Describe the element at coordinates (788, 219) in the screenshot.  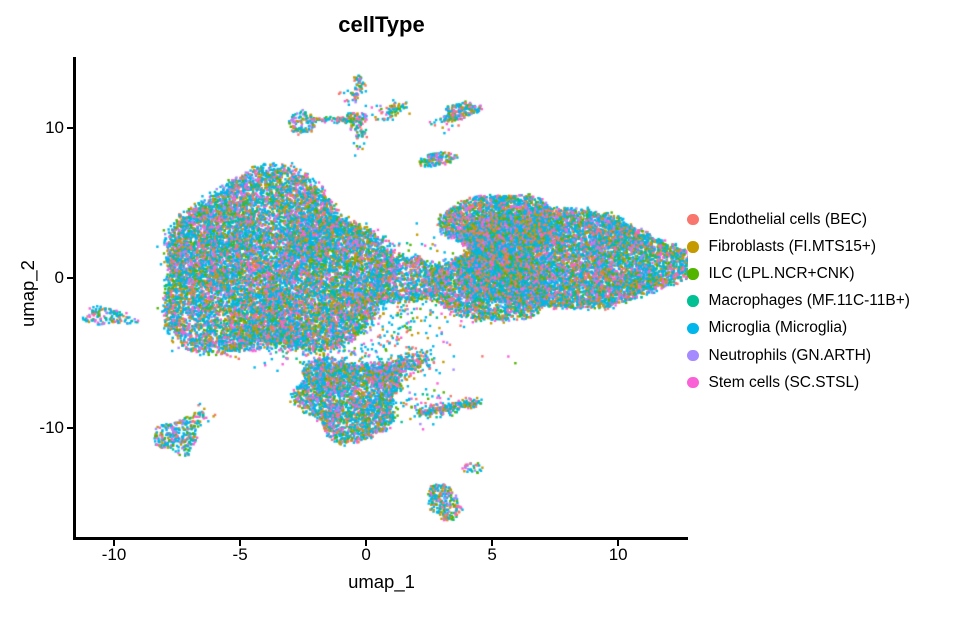
I see `legend-label: Endothelial cells (BEC)` at that location.